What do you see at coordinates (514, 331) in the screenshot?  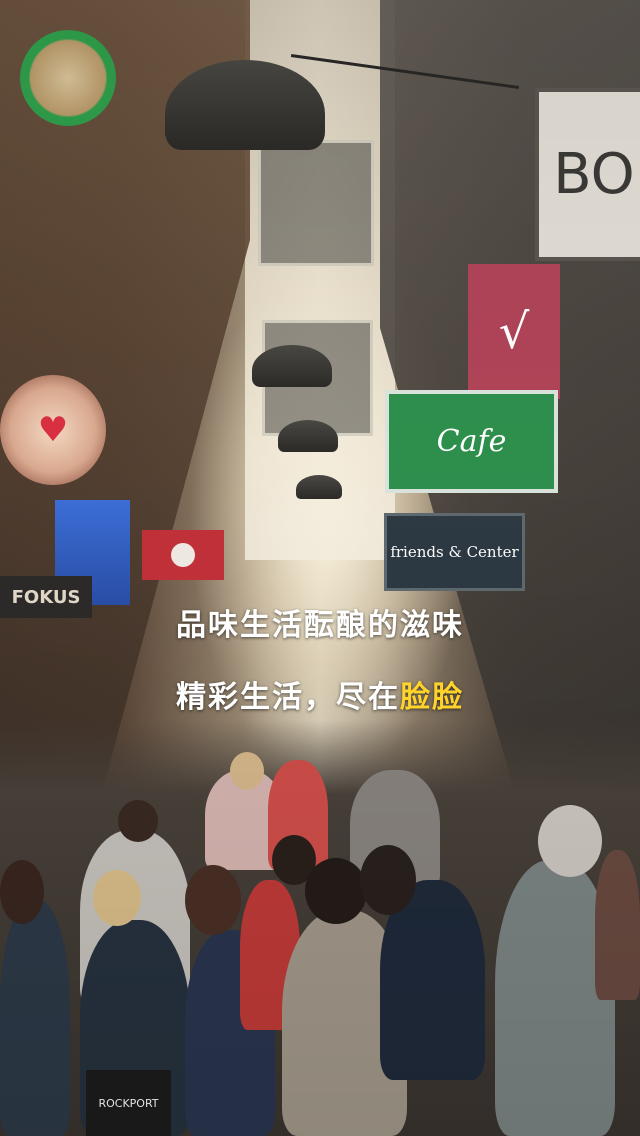 I see `sign-vk: √` at bounding box center [514, 331].